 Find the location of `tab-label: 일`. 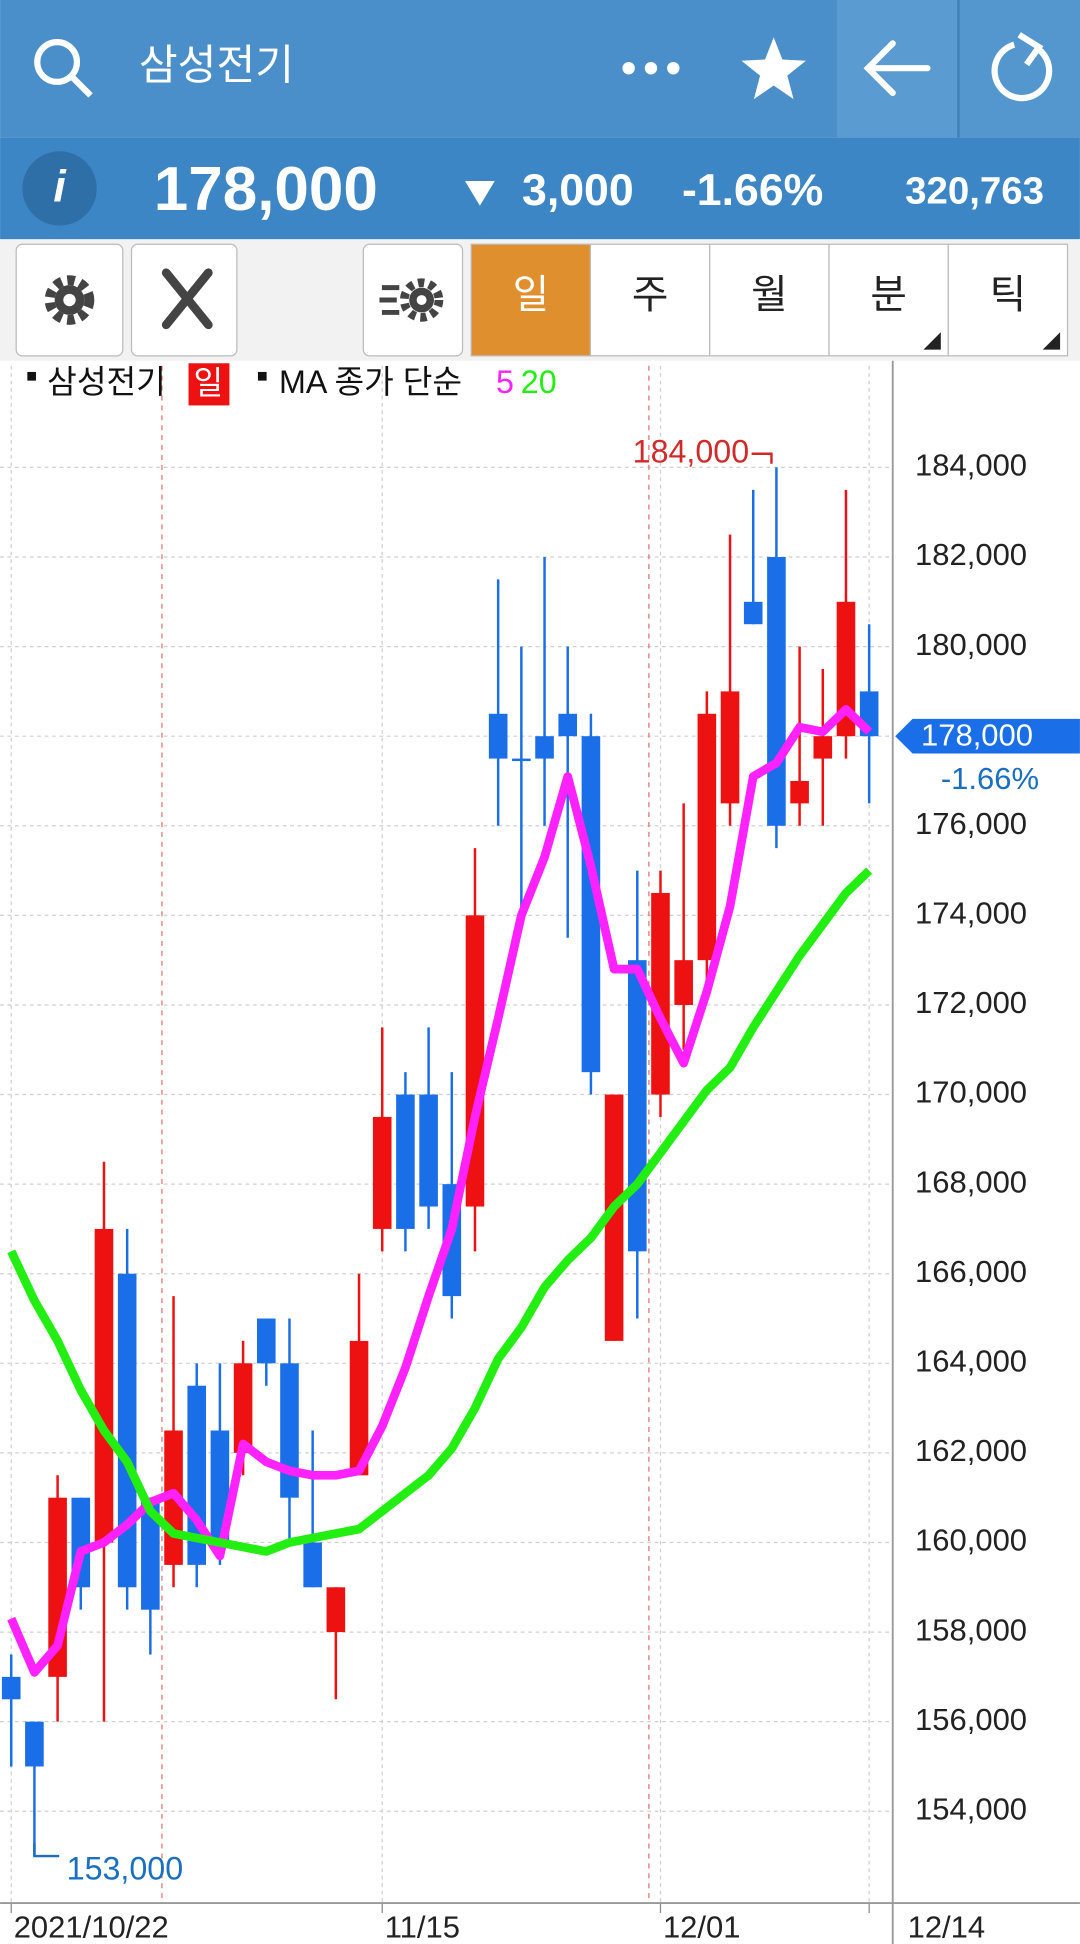

tab-label: 일 is located at coordinates (531, 295).